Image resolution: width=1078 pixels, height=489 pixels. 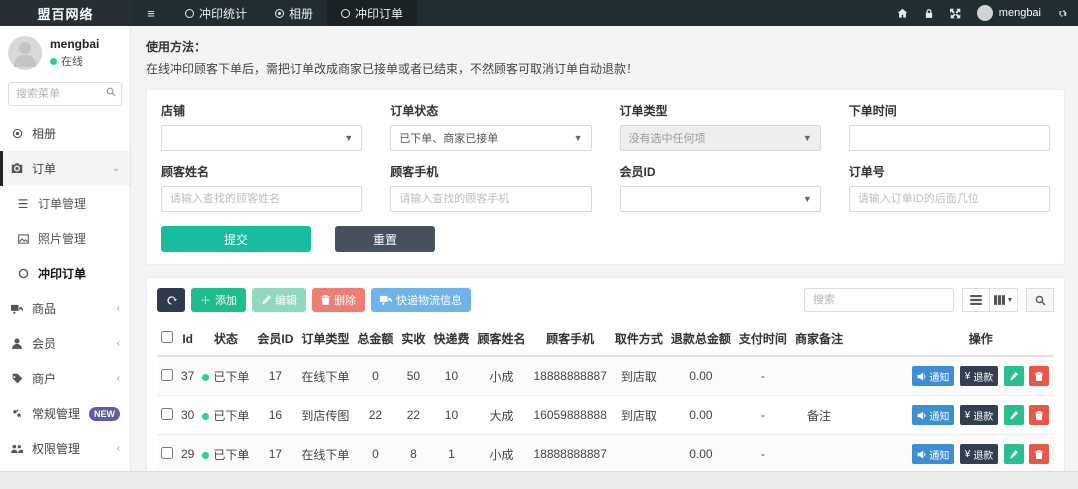 I want to click on sidebar-item-label: 商户, so click(x=44, y=379).